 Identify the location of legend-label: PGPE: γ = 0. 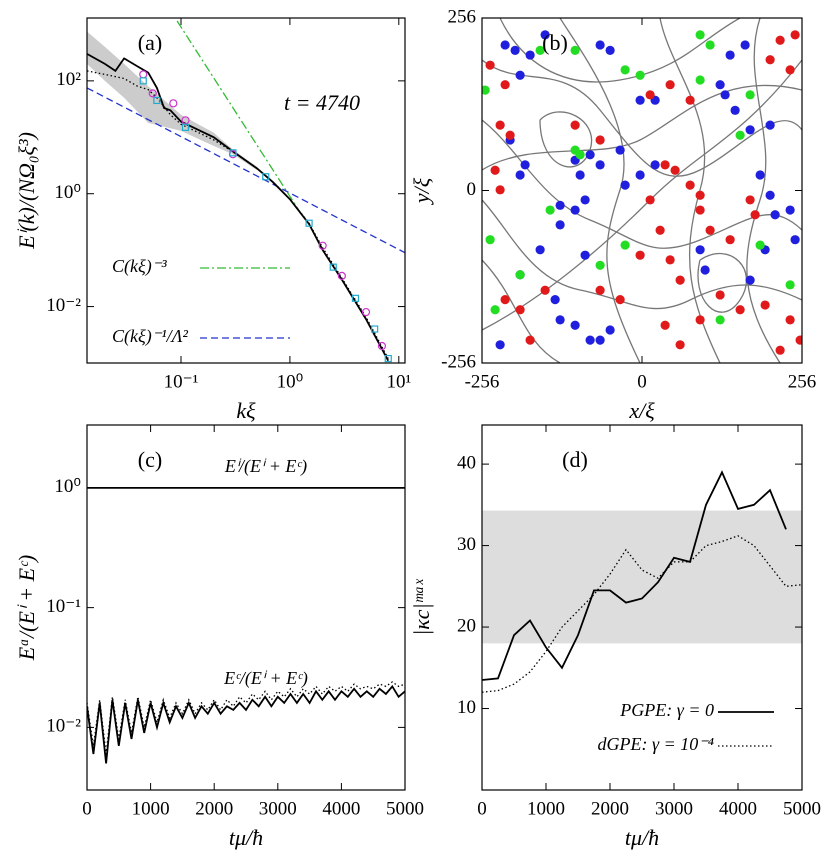
(666, 710).